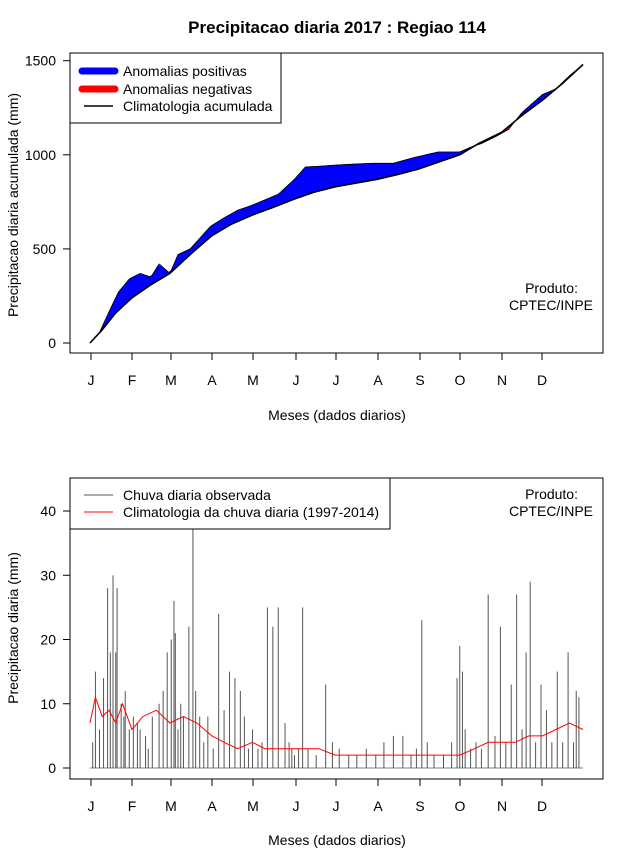 The height and width of the screenshot is (855, 640). What do you see at coordinates (40, 61) in the screenshot?
I see `y-tick-label: 1500` at bounding box center [40, 61].